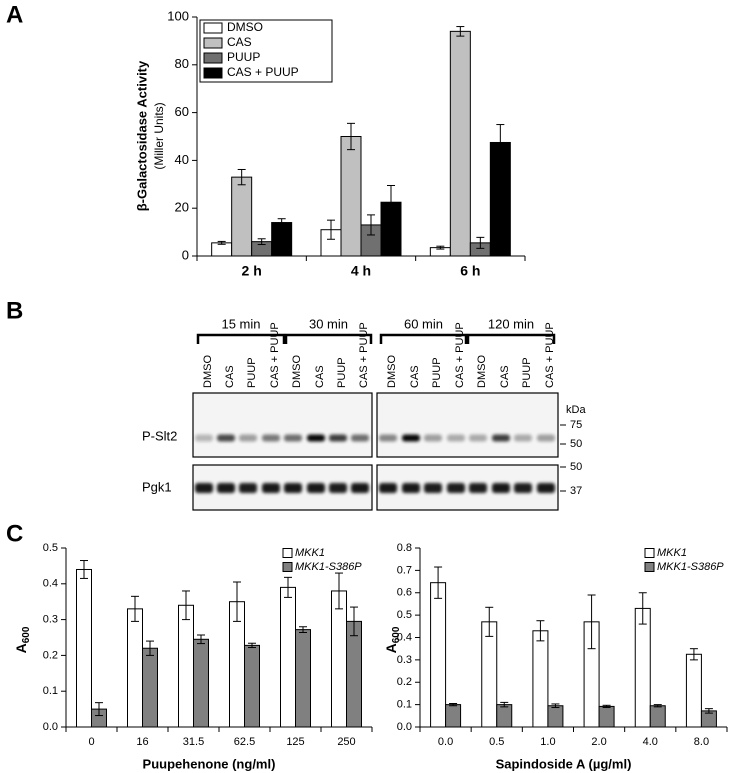 The image size is (733, 773). I want to click on x-tick-label: 2.0, so click(598, 742).